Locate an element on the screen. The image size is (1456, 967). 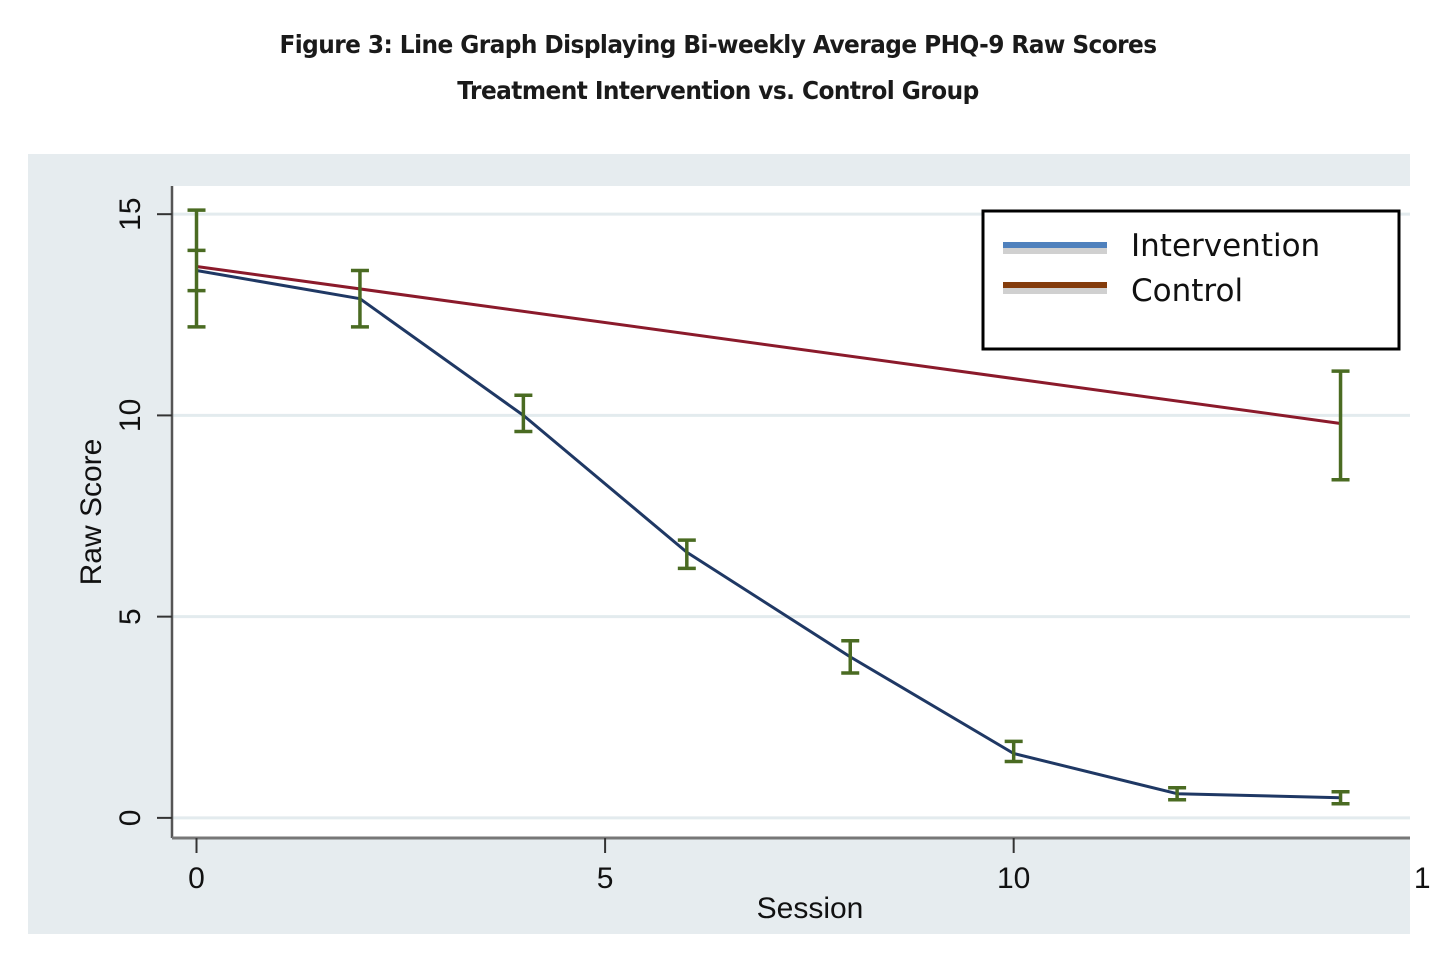
legend-label-control: Control is located at coordinates (1187, 291).